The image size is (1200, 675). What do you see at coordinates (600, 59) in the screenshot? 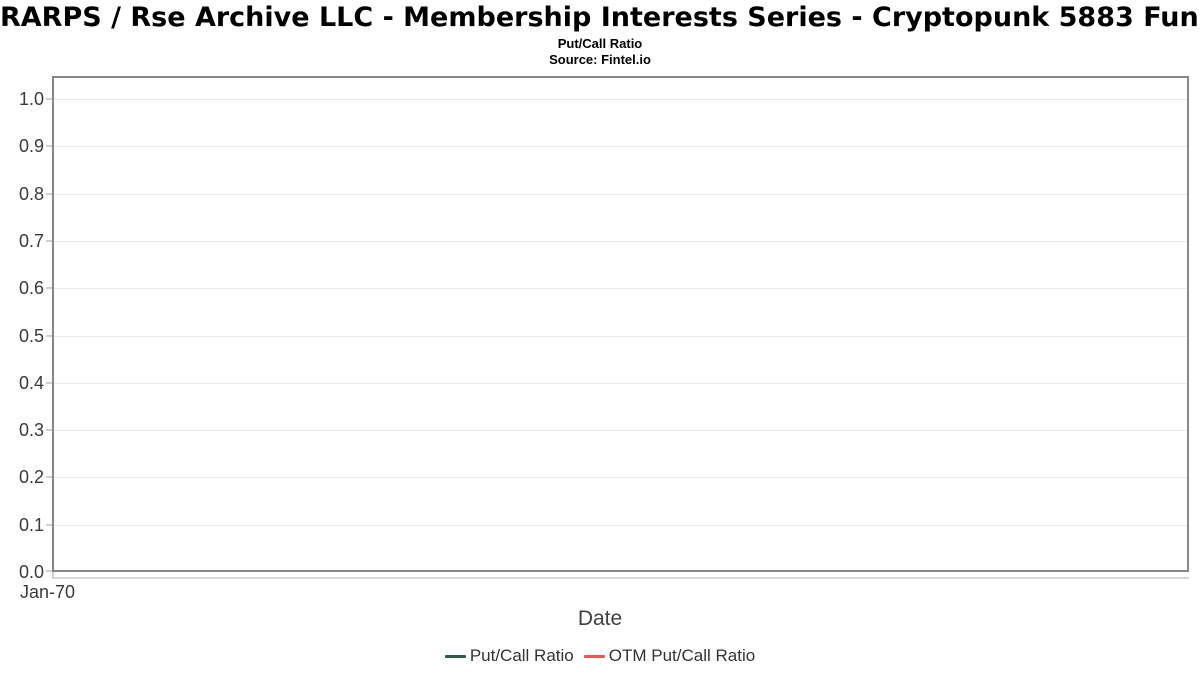
I see `chart-source-label: Source: Fintel.io` at bounding box center [600, 59].